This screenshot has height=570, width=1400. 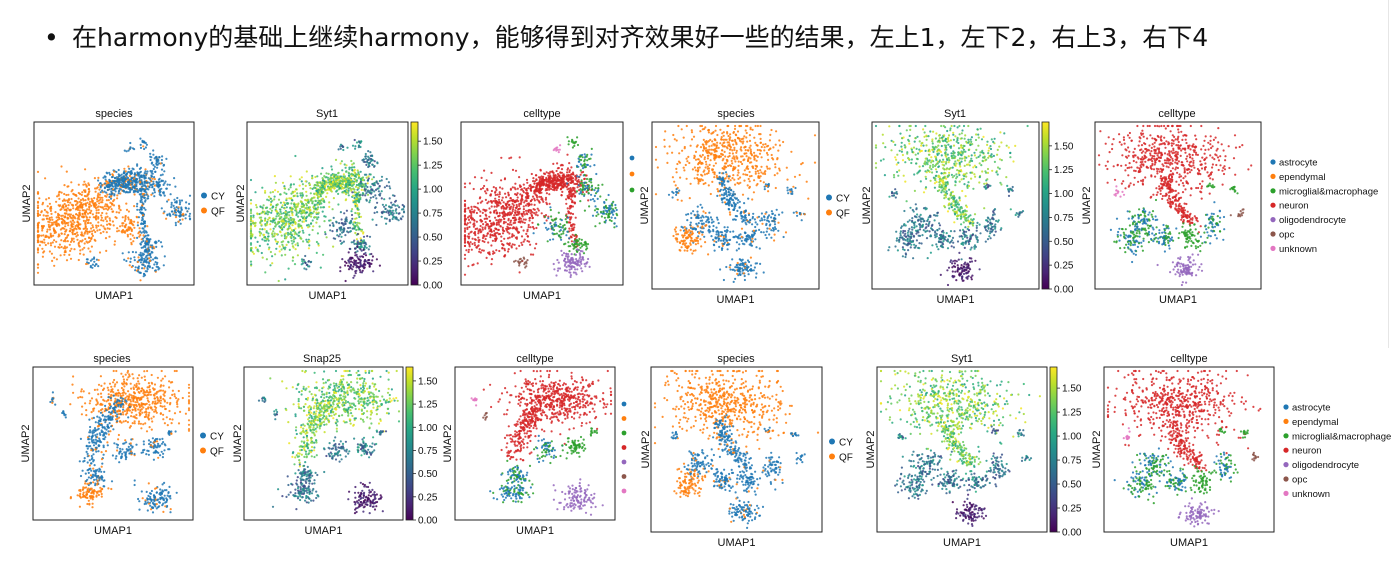 What do you see at coordinates (433, 214) in the screenshot?
I see `colorbar-tick-label: 0.75` at bounding box center [433, 214].